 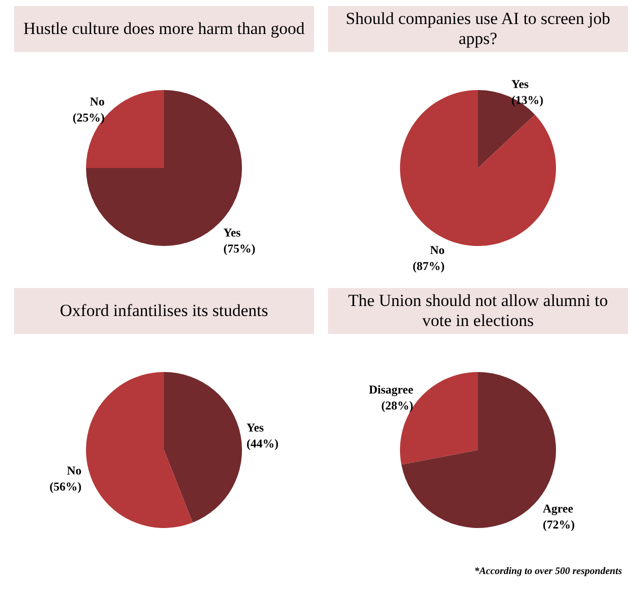 I want to click on data-label: (44%), so click(x=262, y=443).